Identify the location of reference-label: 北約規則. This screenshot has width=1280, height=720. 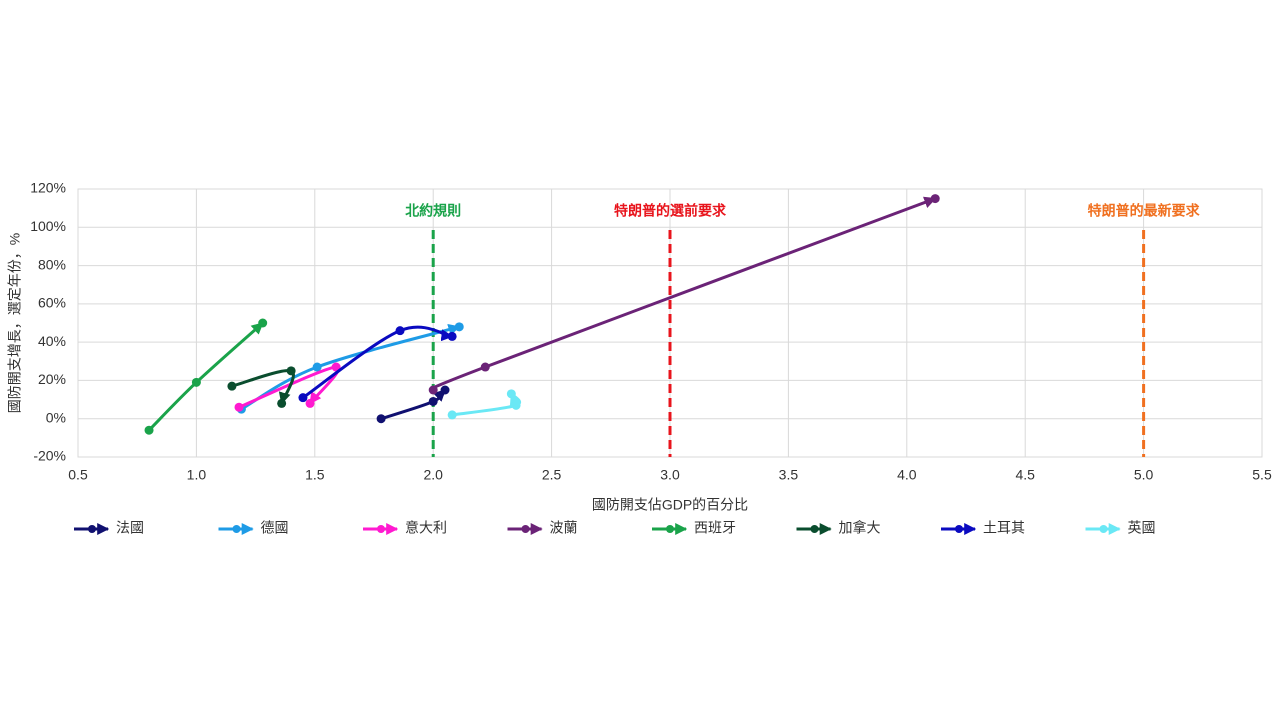
(433, 211).